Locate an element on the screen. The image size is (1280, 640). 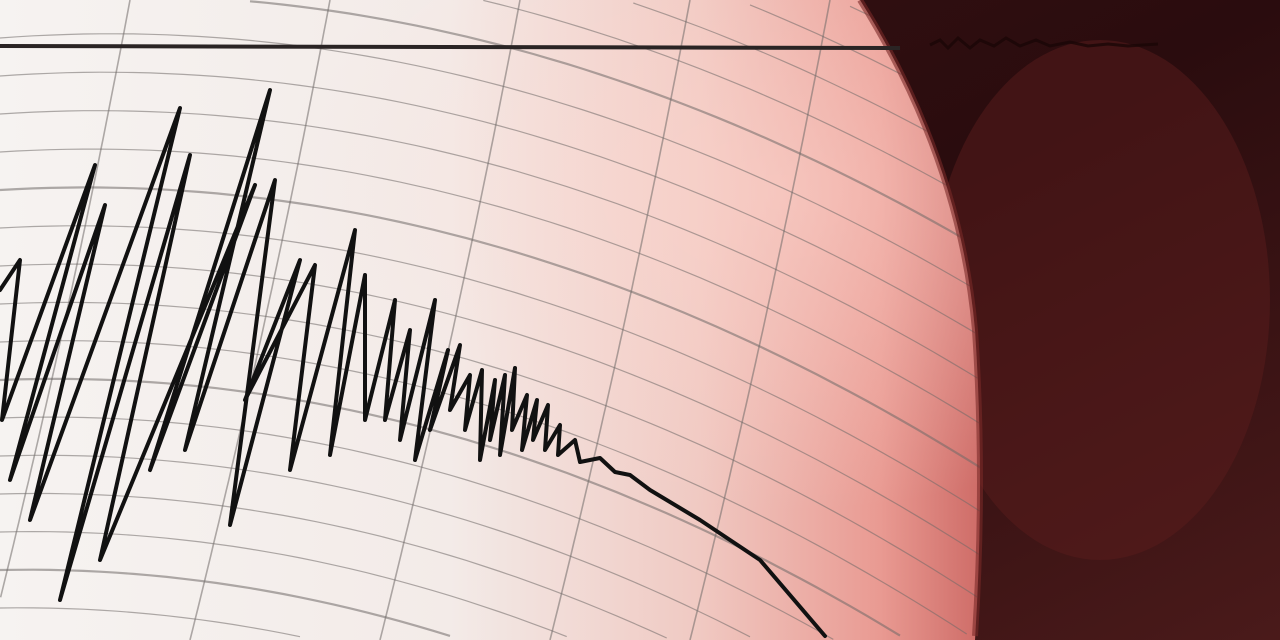
background-trace is located at coordinates (1044, 43).